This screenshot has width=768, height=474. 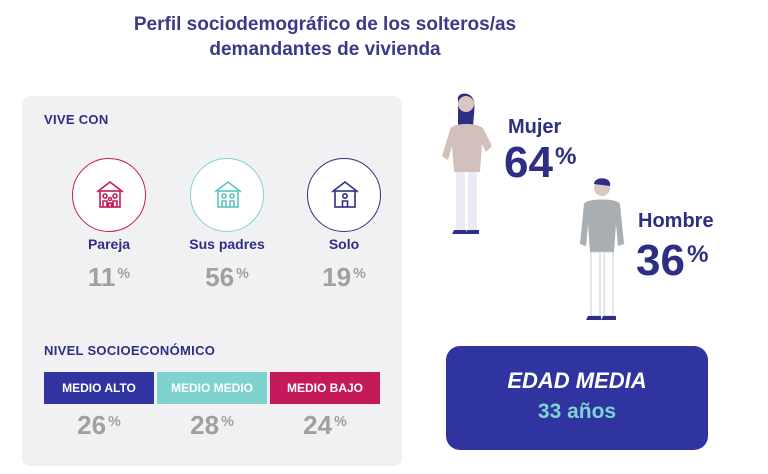 I want to click on parents-house-icon, so click(x=227, y=195).